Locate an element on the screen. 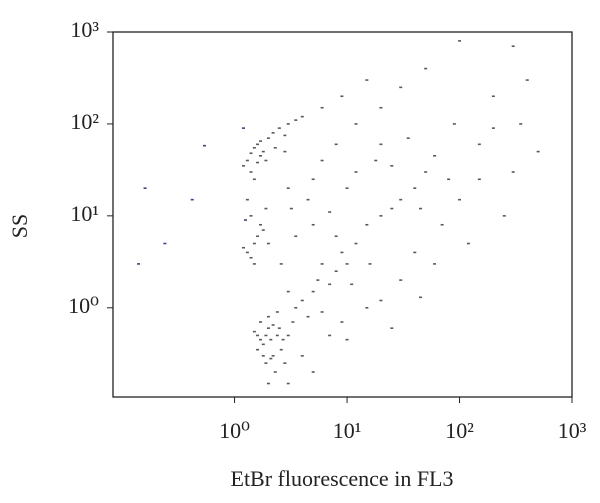 This screenshot has height=503, width=600. x-tick-label: 10³ is located at coordinates (572, 430).